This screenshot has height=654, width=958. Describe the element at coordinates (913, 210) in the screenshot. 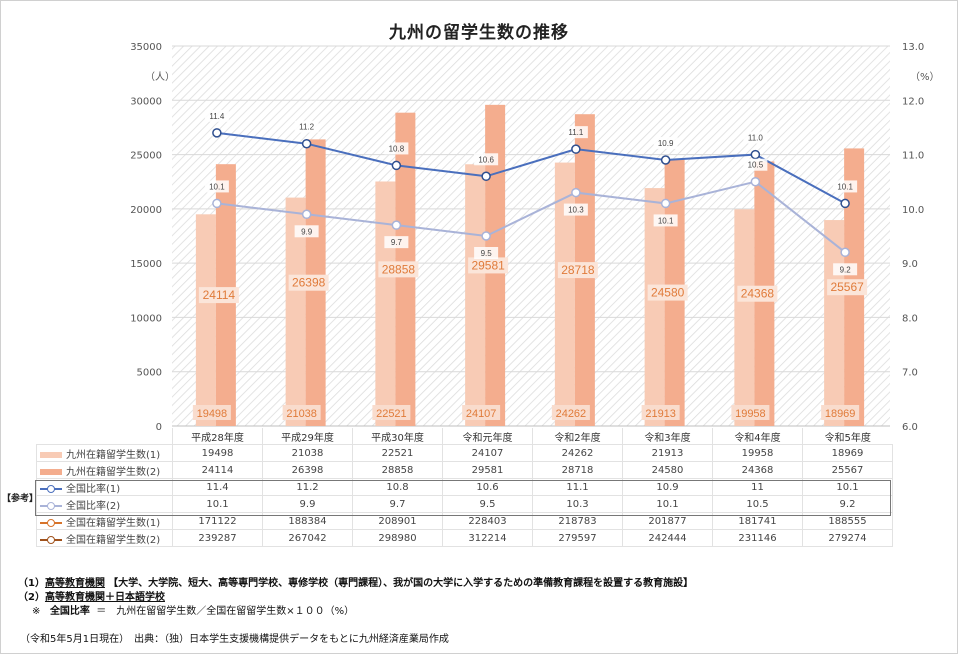

I see `y-right-tick-label: 10.0` at that location.